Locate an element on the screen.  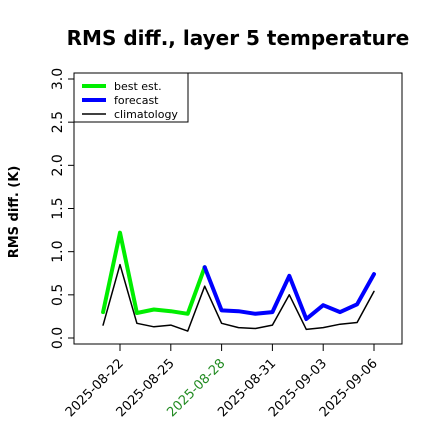
legend-label-forecast: forecast is located at coordinates (136, 100).